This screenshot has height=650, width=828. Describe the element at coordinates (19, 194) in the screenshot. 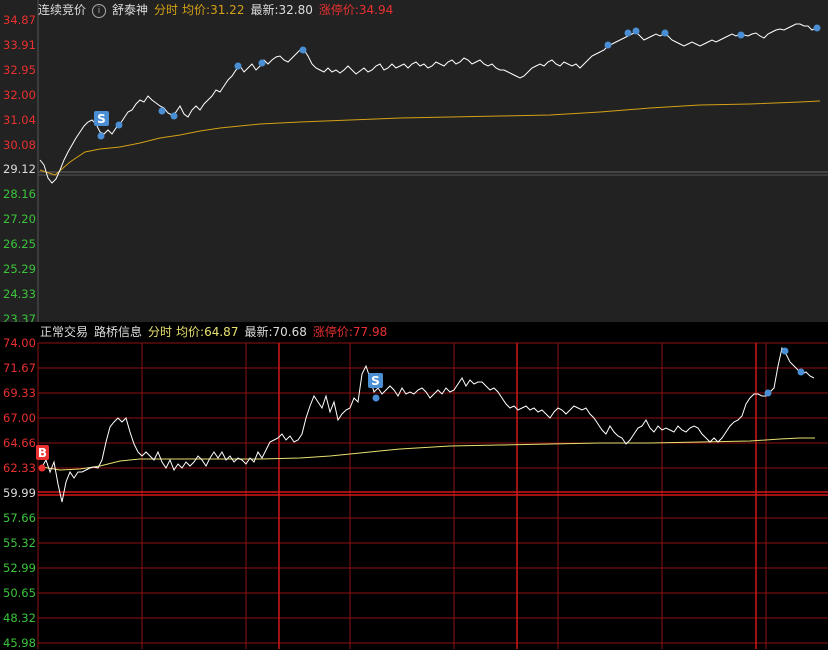

I see `y-tick-label: 28.16` at that location.